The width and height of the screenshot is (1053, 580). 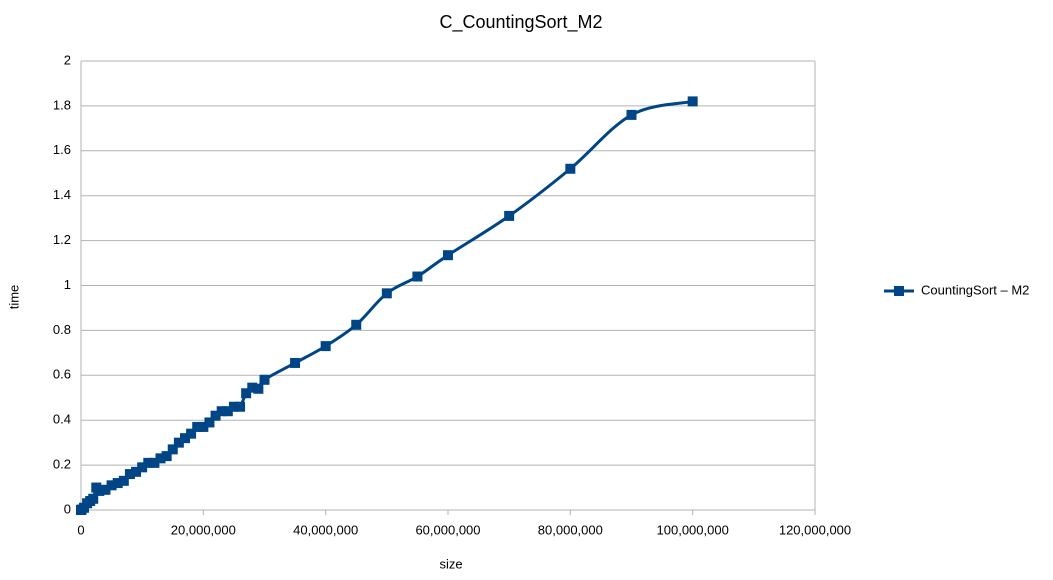 I want to click on y-tick-label: 2, so click(x=67, y=59).